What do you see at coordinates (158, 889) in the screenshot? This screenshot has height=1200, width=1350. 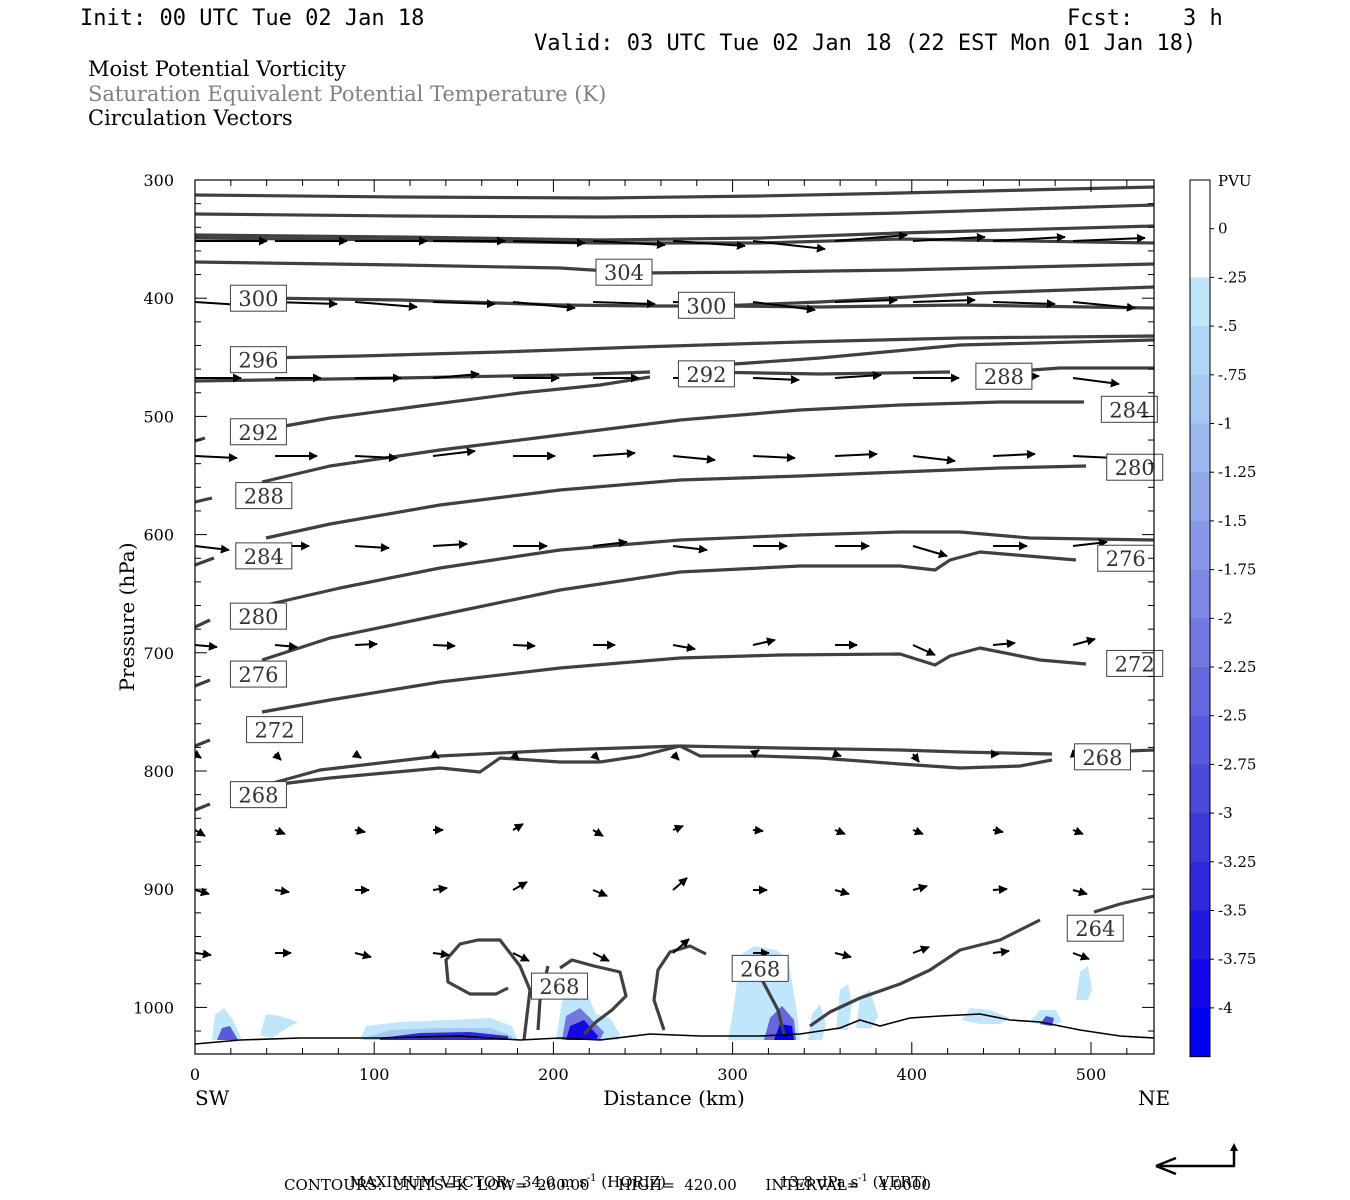 I see `y-tick-label: 900` at bounding box center [158, 889].